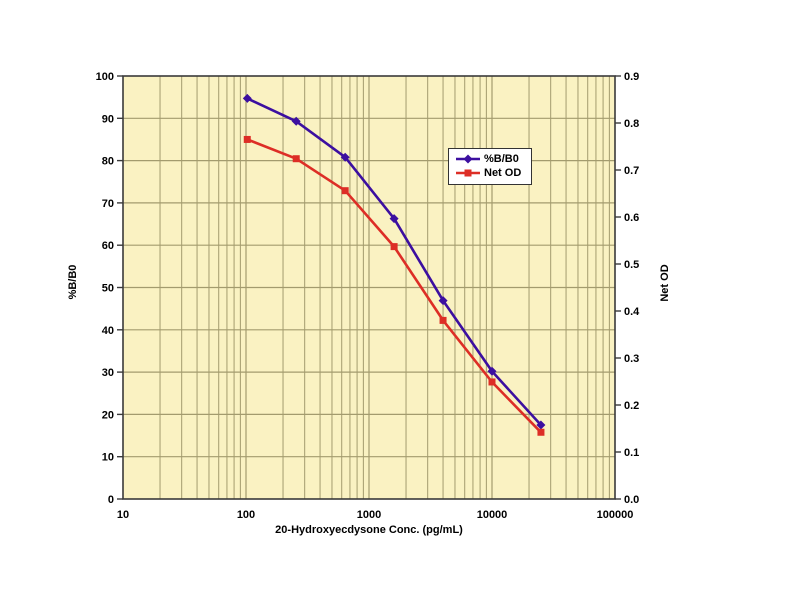 The image size is (792, 612). What do you see at coordinates (631, 171) in the screenshot?
I see `tick-label-y-right: 0.7` at bounding box center [631, 171].